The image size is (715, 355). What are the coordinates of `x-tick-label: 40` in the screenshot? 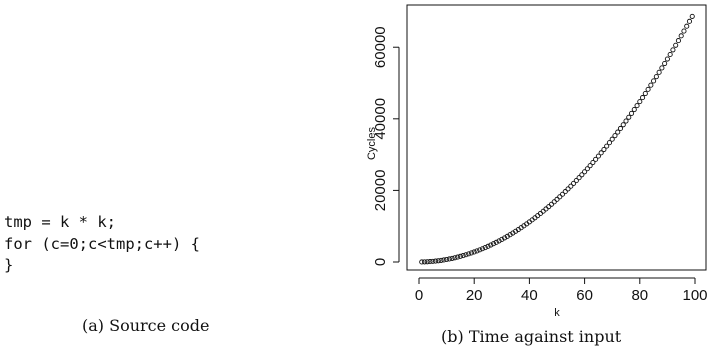 It's located at (529, 295).